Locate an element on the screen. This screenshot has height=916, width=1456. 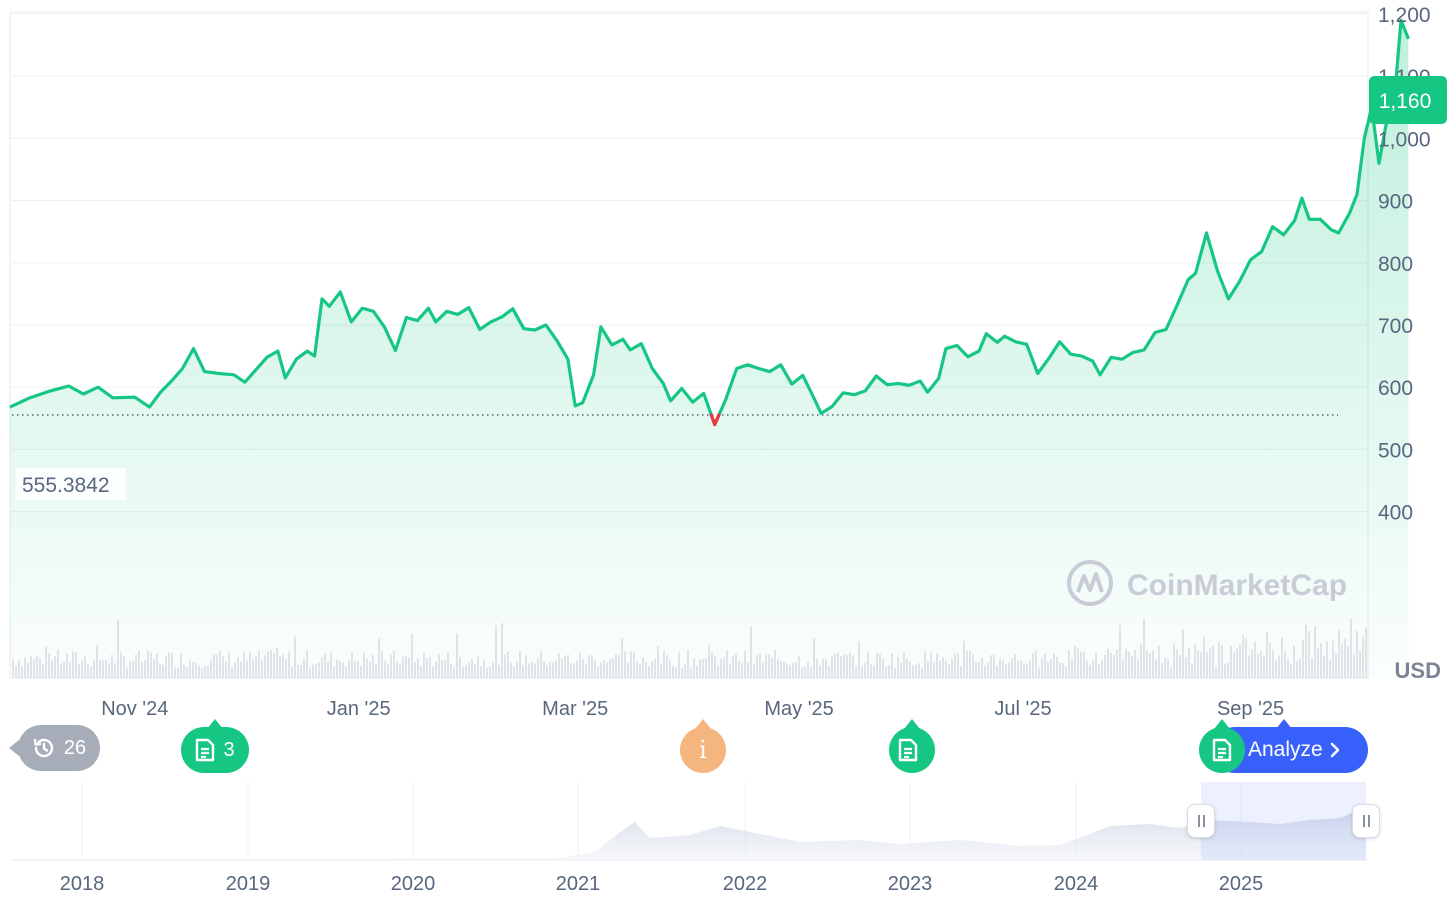
y-tick-label: 700 is located at coordinates (1395, 326).